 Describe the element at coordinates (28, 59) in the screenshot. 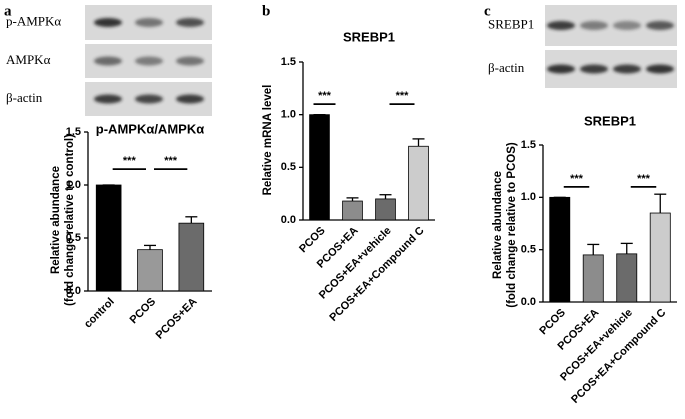

I see `blot-label: AMPKα` at that location.